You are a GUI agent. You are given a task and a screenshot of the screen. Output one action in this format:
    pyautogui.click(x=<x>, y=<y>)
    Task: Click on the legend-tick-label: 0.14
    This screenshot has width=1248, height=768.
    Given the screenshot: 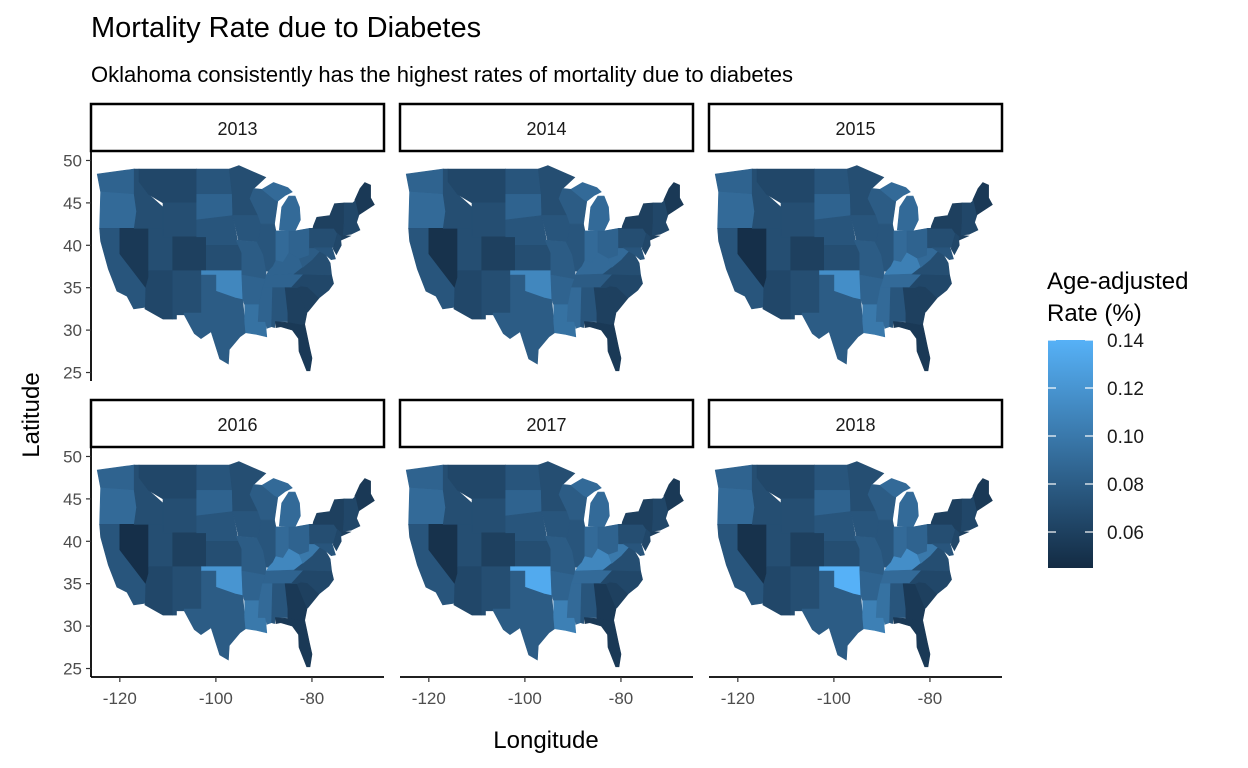 What is the action you would take?
    pyautogui.click(x=1125, y=341)
    